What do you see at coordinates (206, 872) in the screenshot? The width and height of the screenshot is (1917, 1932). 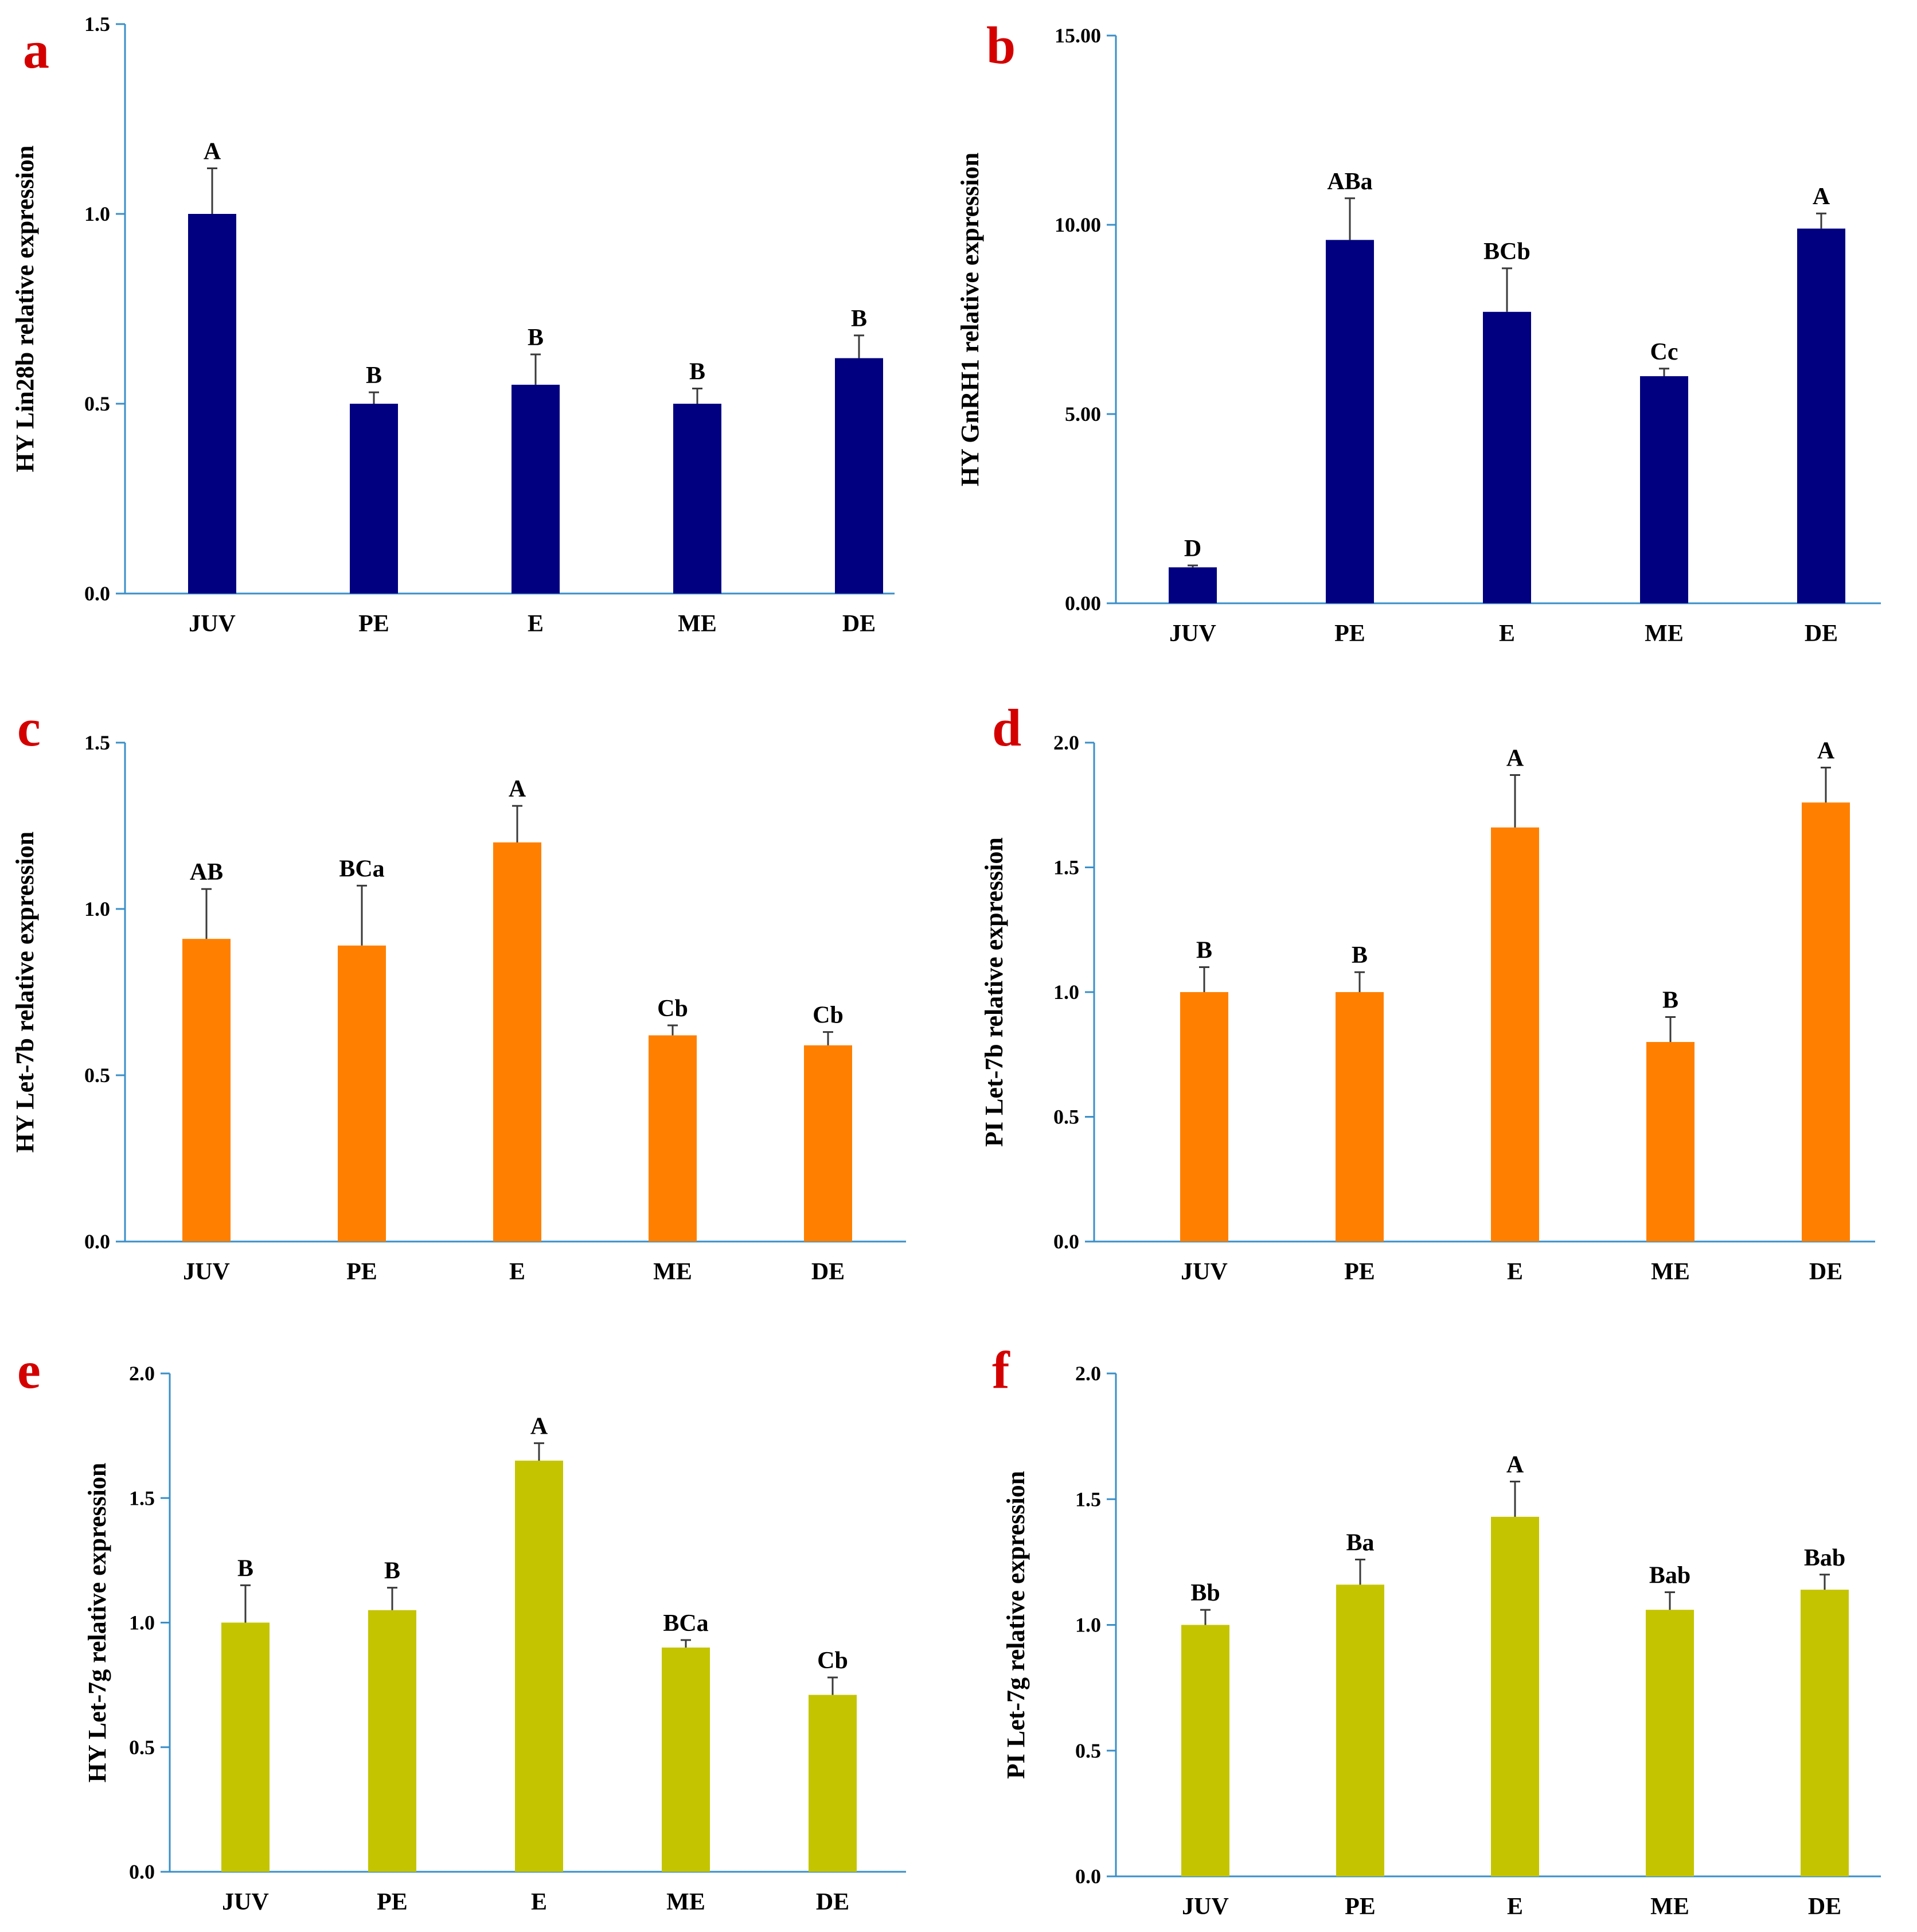 I see `significance-label: AB` at bounding box center [206, 872].